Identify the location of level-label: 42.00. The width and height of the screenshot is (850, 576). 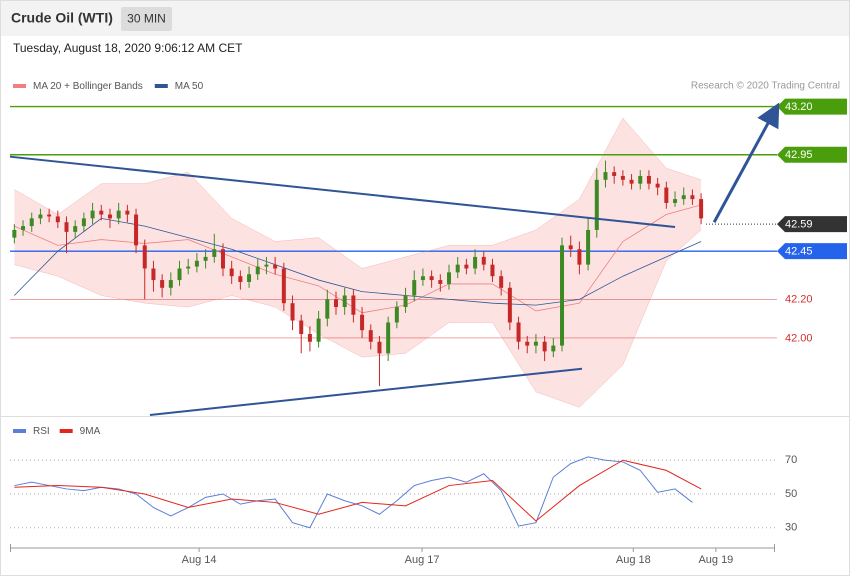
(799, 338).